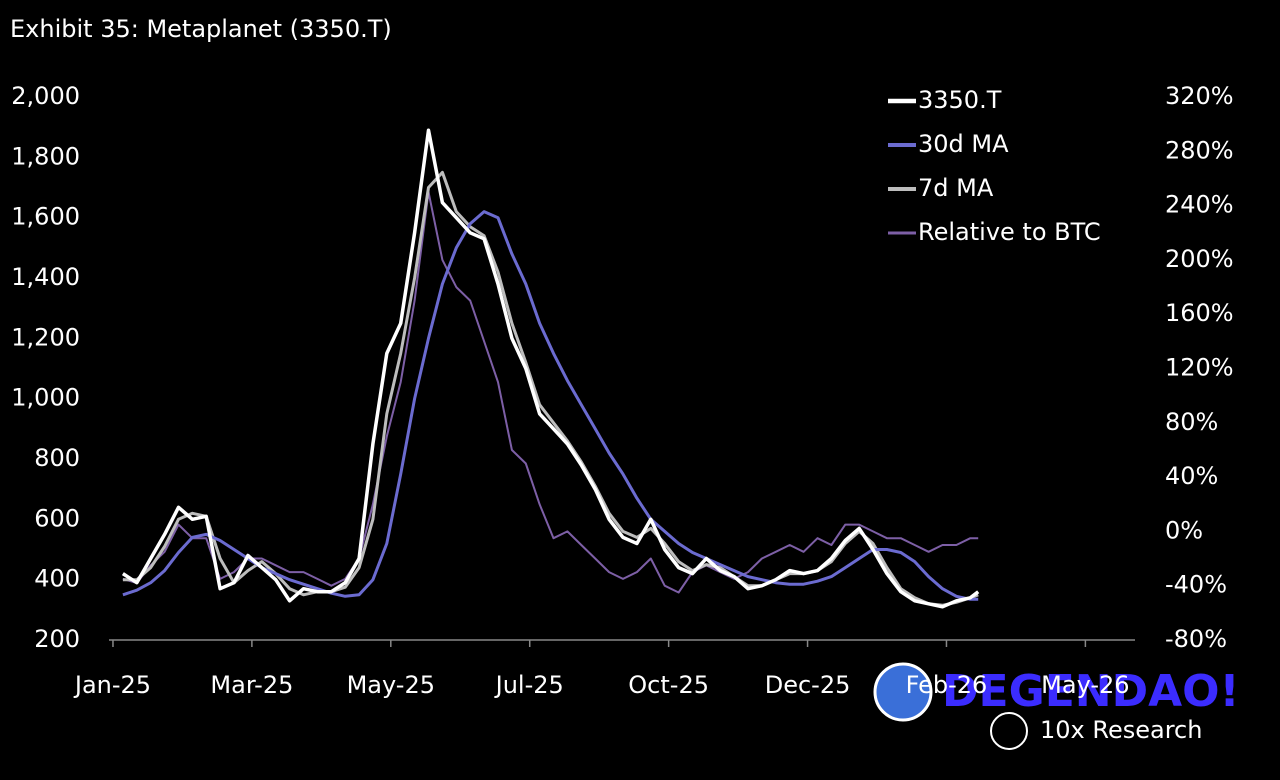 The image size is (1280, 780). Describe the element at coordinates (201, 29) in the screenshot. I see `chart-title: Exhibit 35: Metaplanet (3350.T)` at that location.